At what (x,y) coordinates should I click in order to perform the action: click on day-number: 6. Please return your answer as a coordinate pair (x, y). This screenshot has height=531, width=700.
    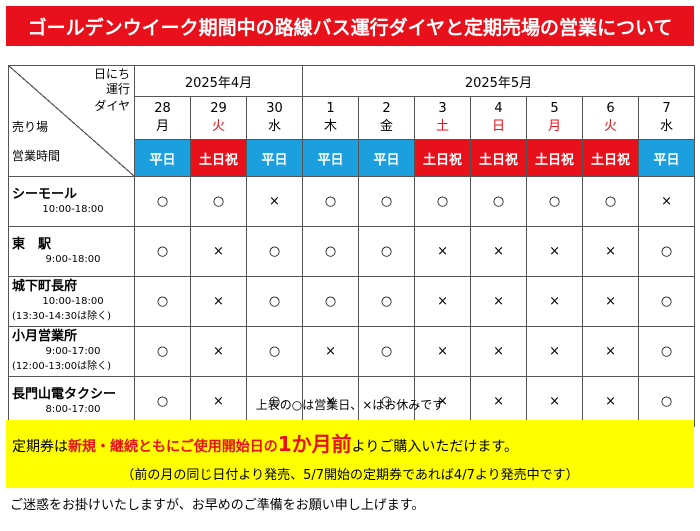
    Looking at the image, I should click on (610, 108).